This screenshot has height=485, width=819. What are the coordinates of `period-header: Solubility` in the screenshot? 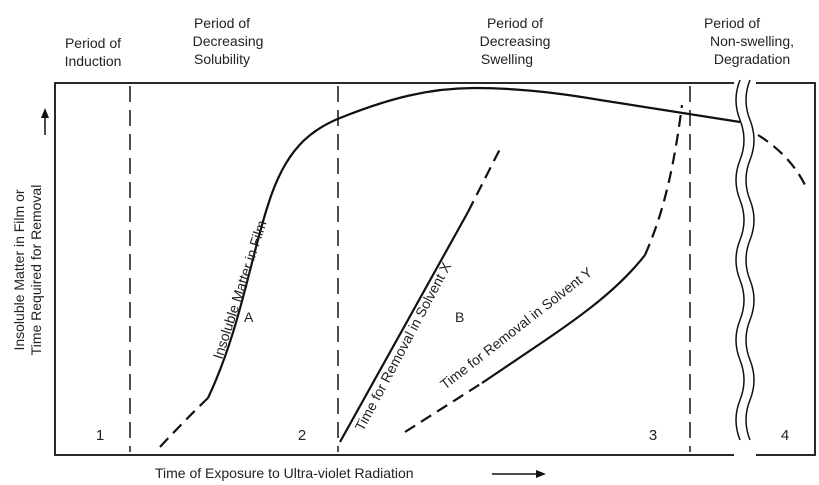 It's located at (222, 59).